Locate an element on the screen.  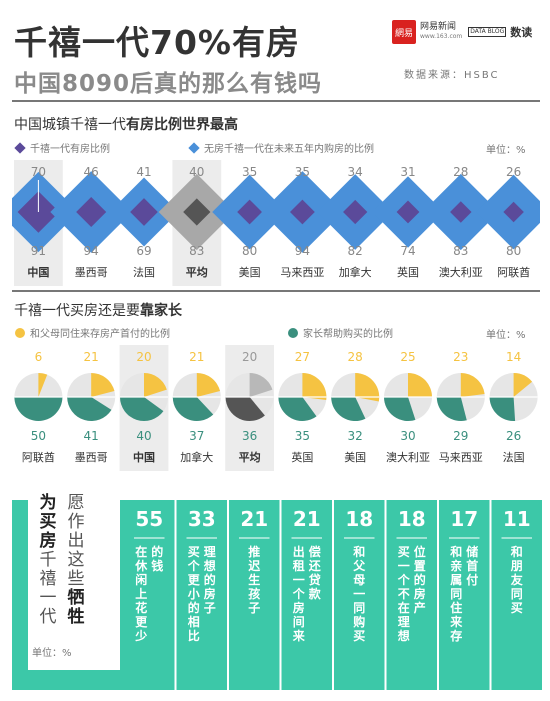
legend-own-label: 千禧一代有房比例 is located at coordinates (70, 149).